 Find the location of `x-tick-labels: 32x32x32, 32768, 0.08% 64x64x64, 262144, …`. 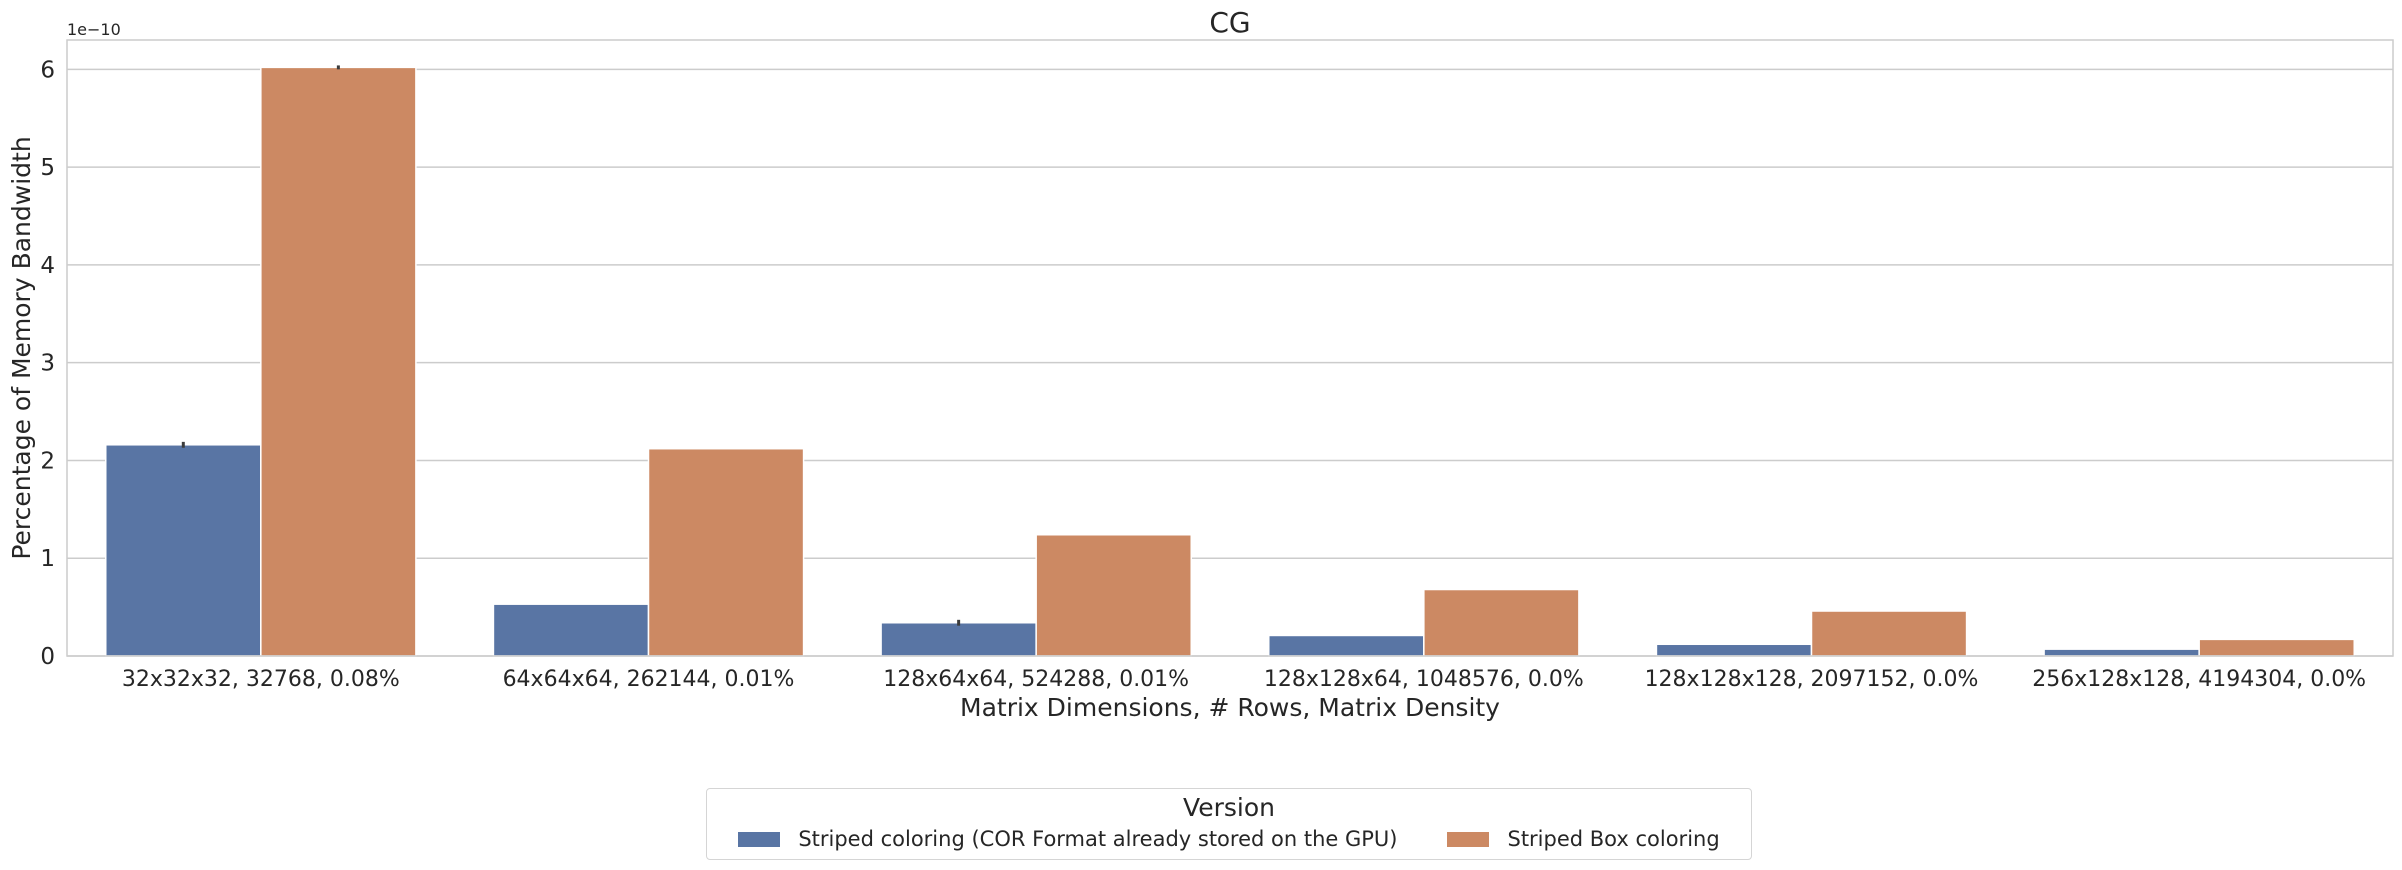

x-tick-labels: 32x32x32, 32768, 0.08% 64x64x64, 262144, … is located at coordinates (1244, 679).